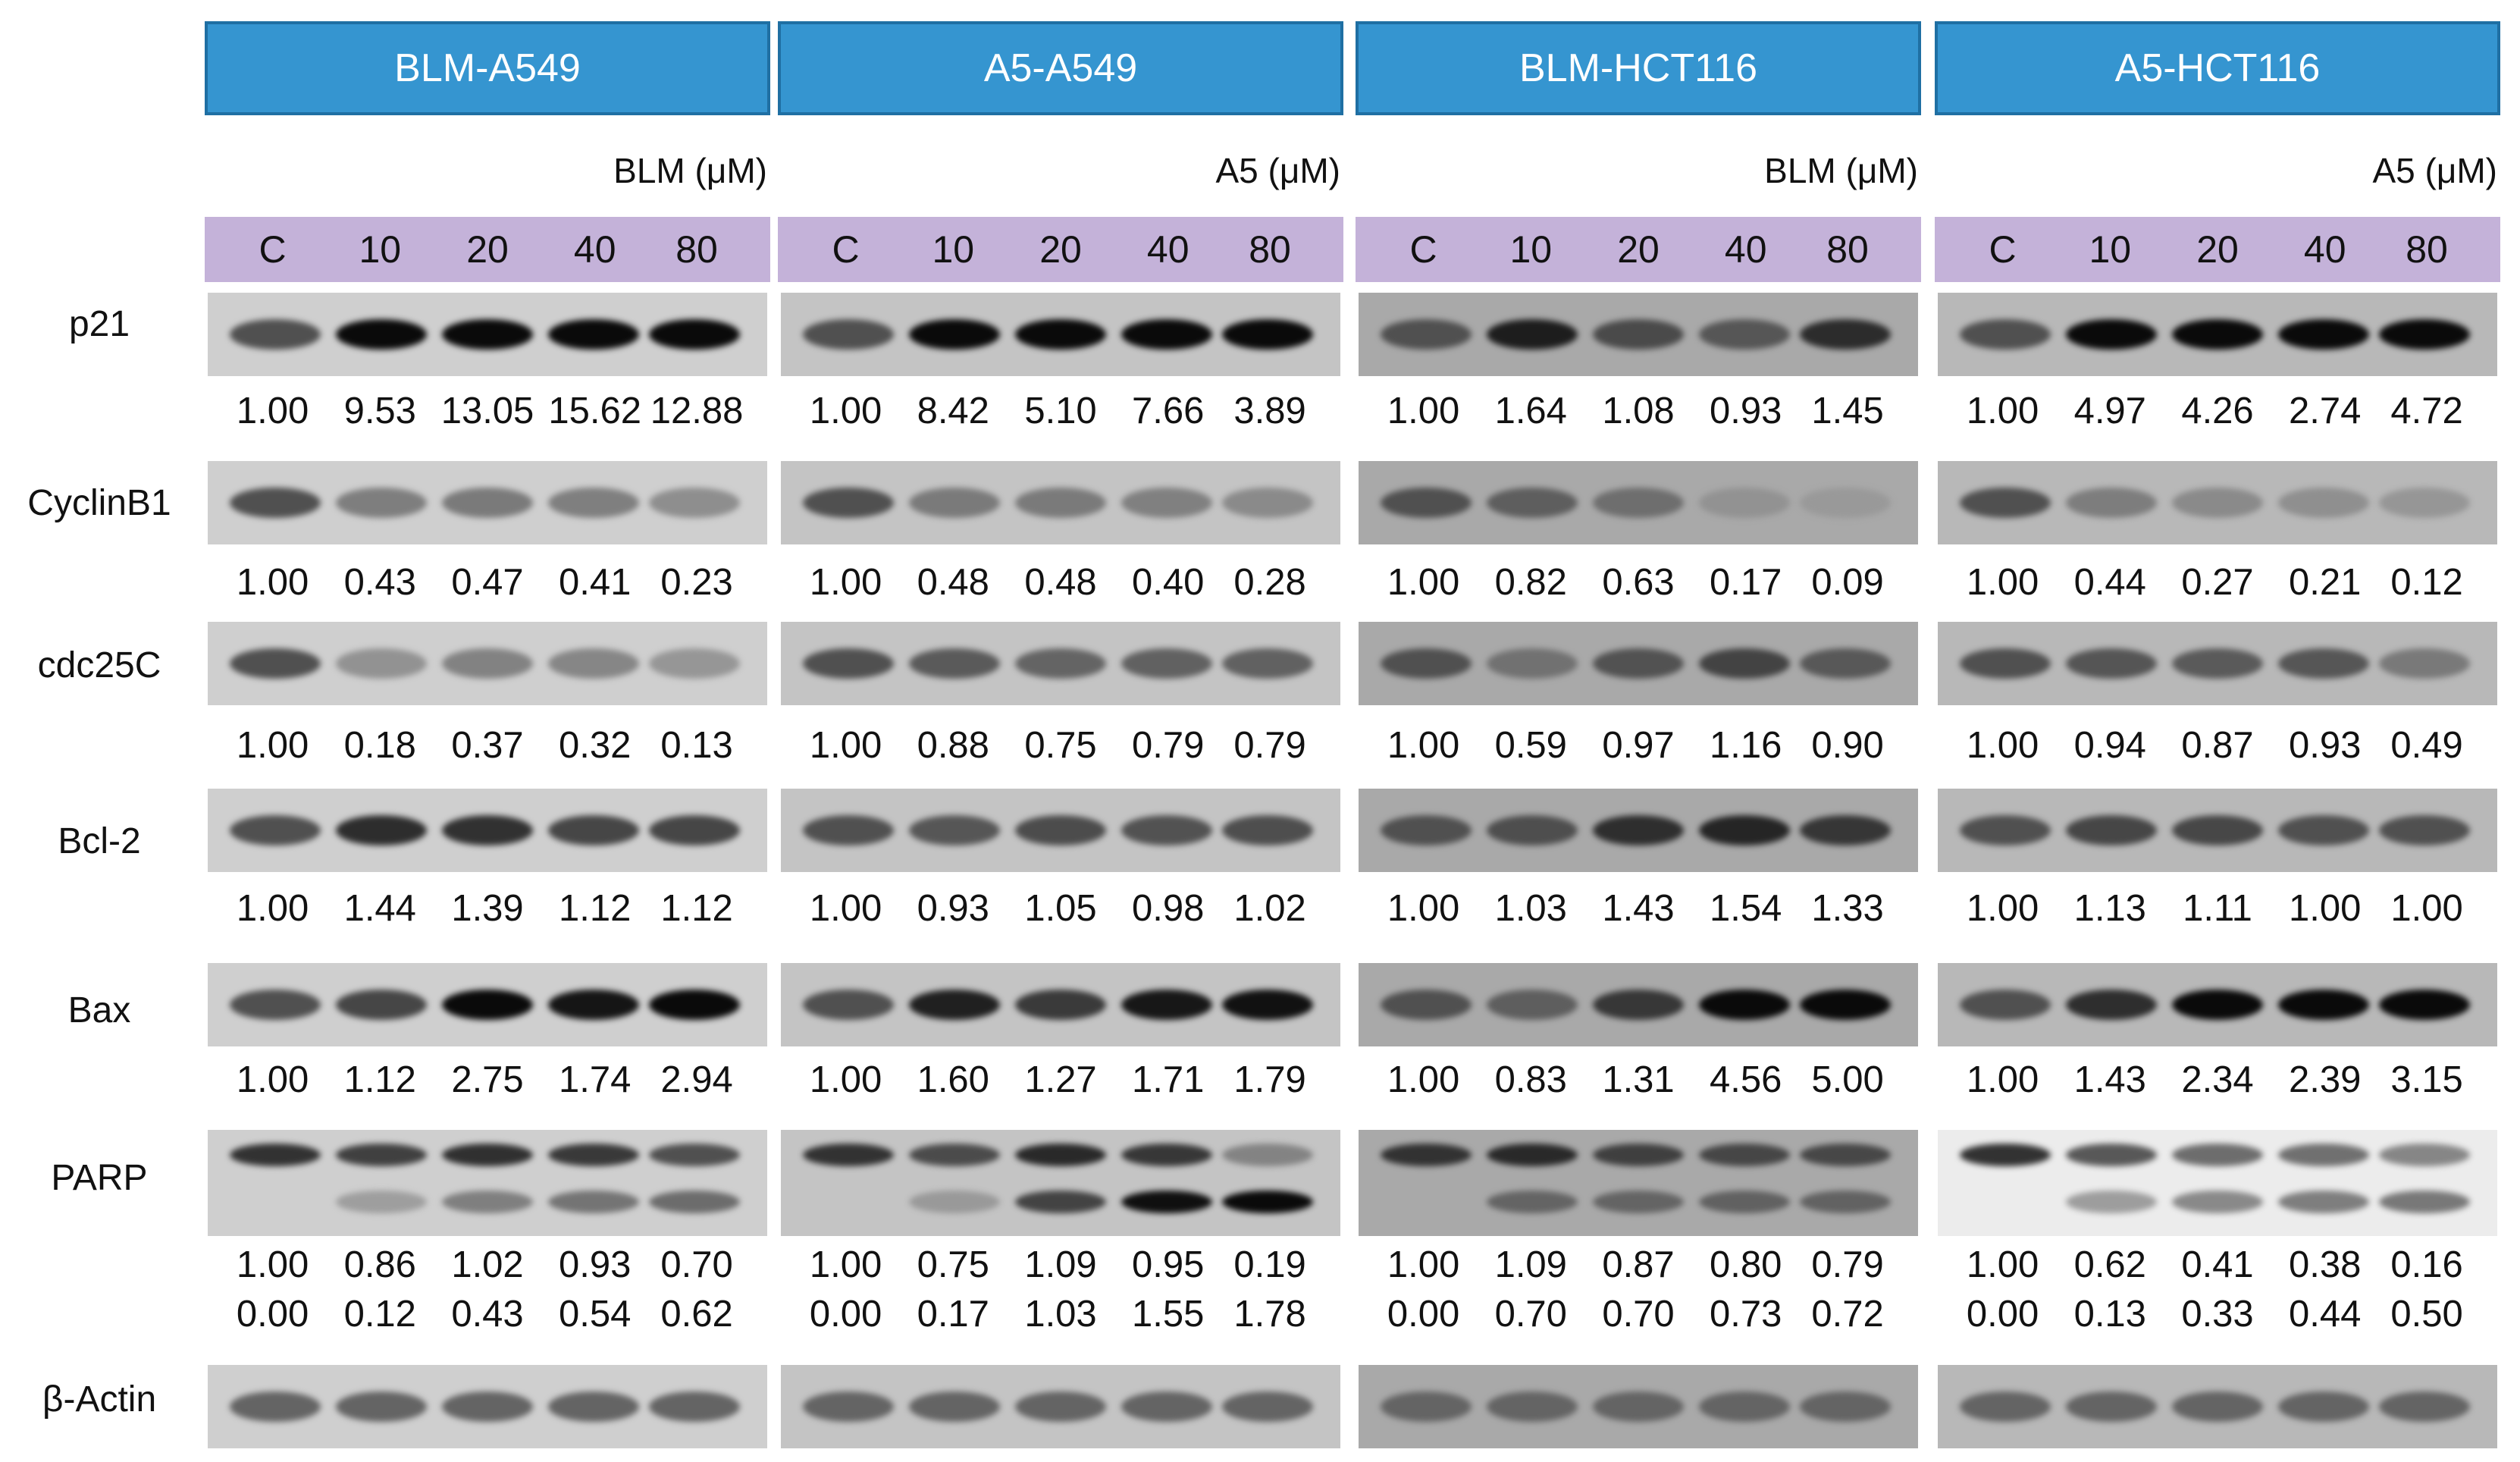  Describe the element at coordinates (487, 411) in the screenshot. I see `quantification-value: 13.05` at that location.